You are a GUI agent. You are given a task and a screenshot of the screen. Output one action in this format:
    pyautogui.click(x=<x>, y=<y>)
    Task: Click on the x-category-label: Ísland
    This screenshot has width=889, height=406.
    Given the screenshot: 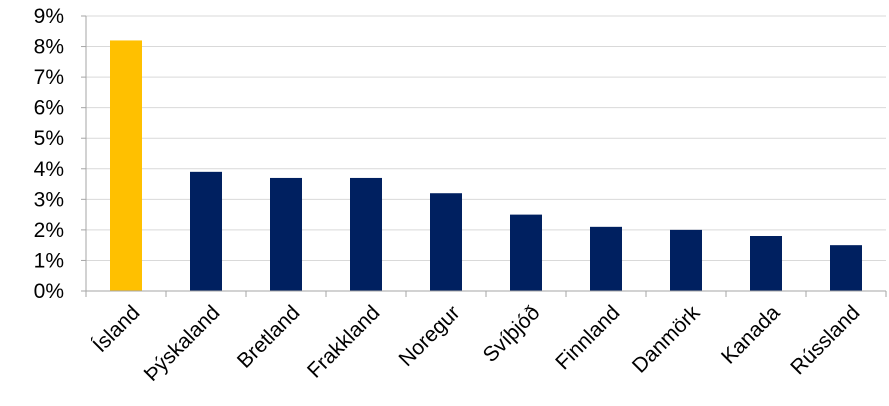 What is the action you would take?
    pyautogui.click(x=117, y=329)
    